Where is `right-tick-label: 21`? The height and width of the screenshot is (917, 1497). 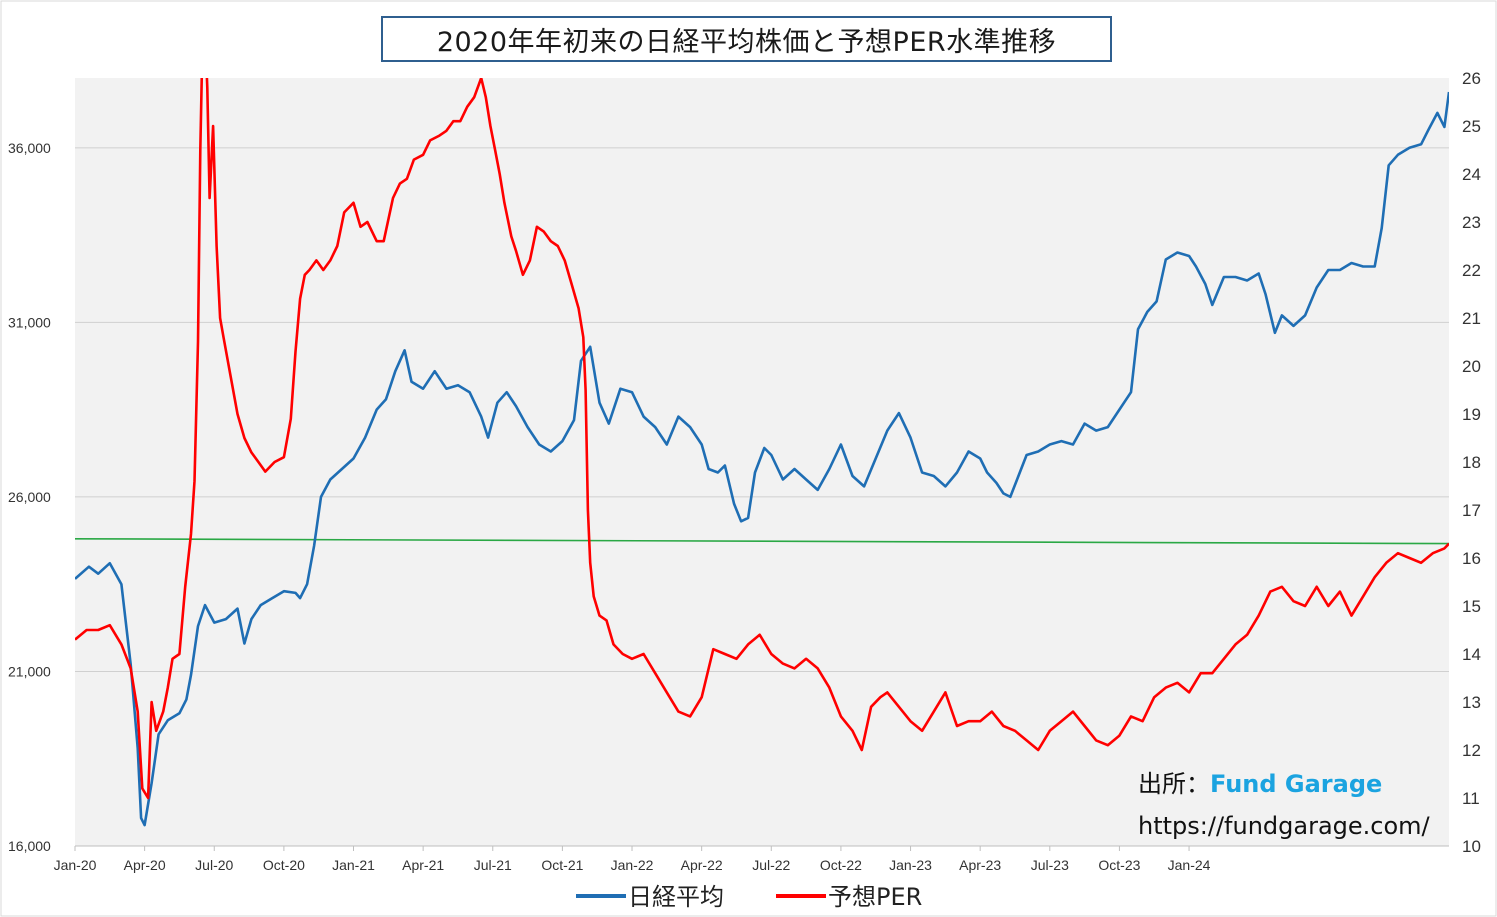
right-tick-label: 21 is located at coordinates (1471, 318).